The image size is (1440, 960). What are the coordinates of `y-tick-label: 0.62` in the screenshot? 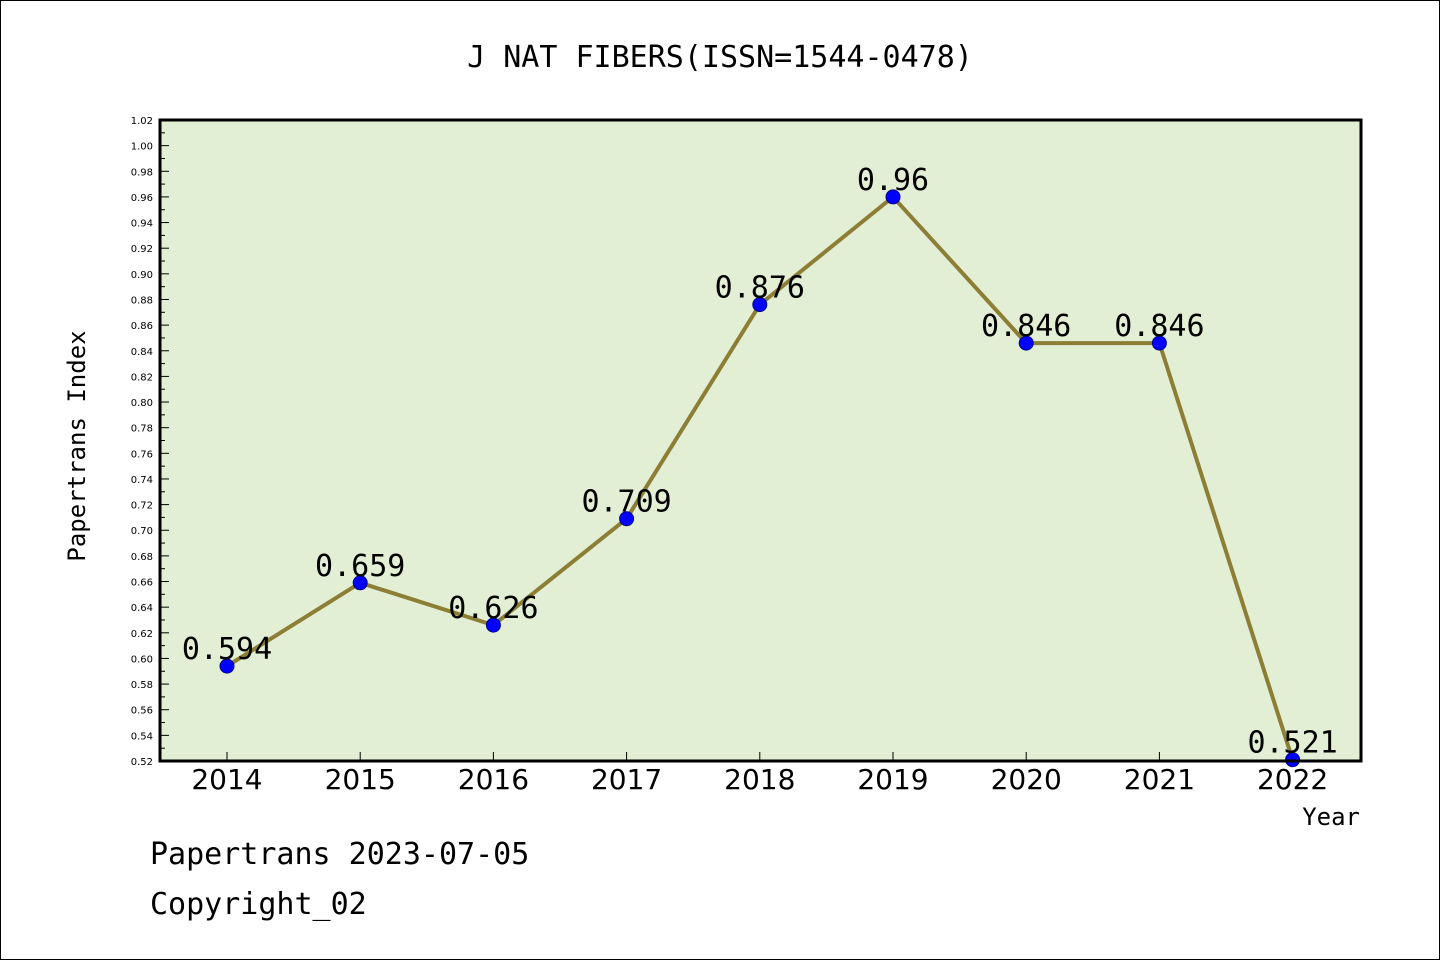 It's located at (142, 634).